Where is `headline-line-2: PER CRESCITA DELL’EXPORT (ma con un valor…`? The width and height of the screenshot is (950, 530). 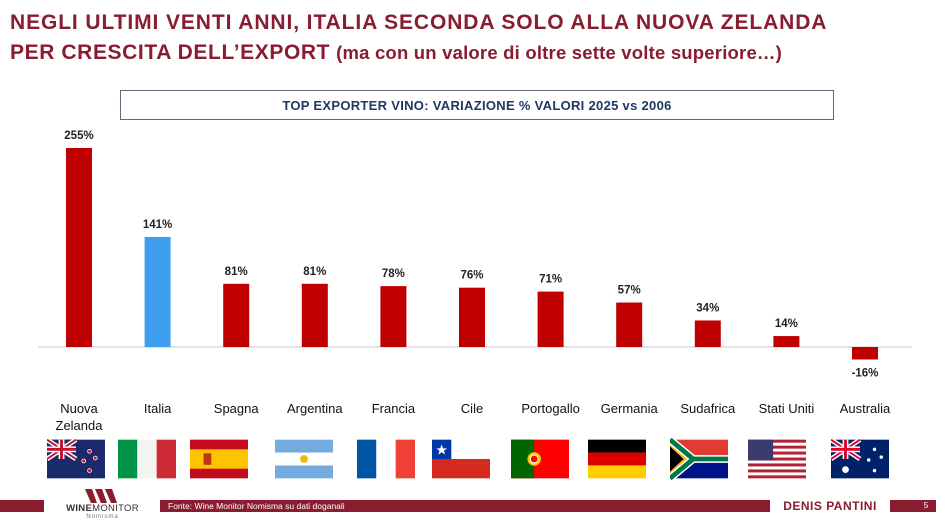
headline-line-2: PER CRESCITA DELL’EXPORT (ma con un valor… is located at coordinates (477, 53).